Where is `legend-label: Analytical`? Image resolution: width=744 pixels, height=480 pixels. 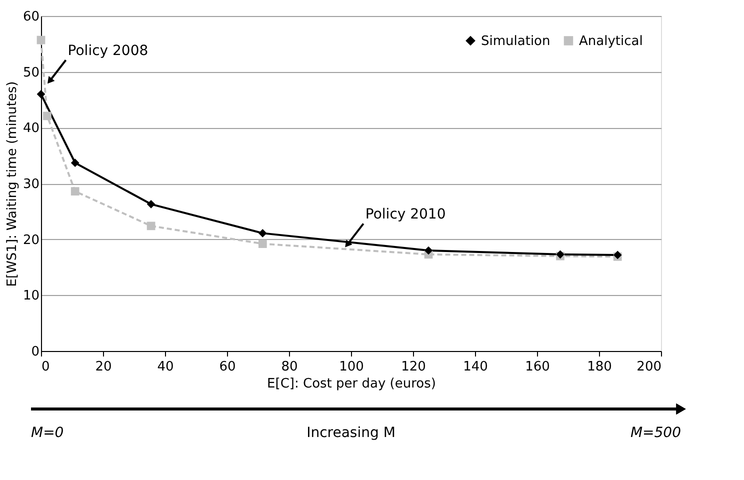 legend-label: Analytical is located at coordinates (611, 41).